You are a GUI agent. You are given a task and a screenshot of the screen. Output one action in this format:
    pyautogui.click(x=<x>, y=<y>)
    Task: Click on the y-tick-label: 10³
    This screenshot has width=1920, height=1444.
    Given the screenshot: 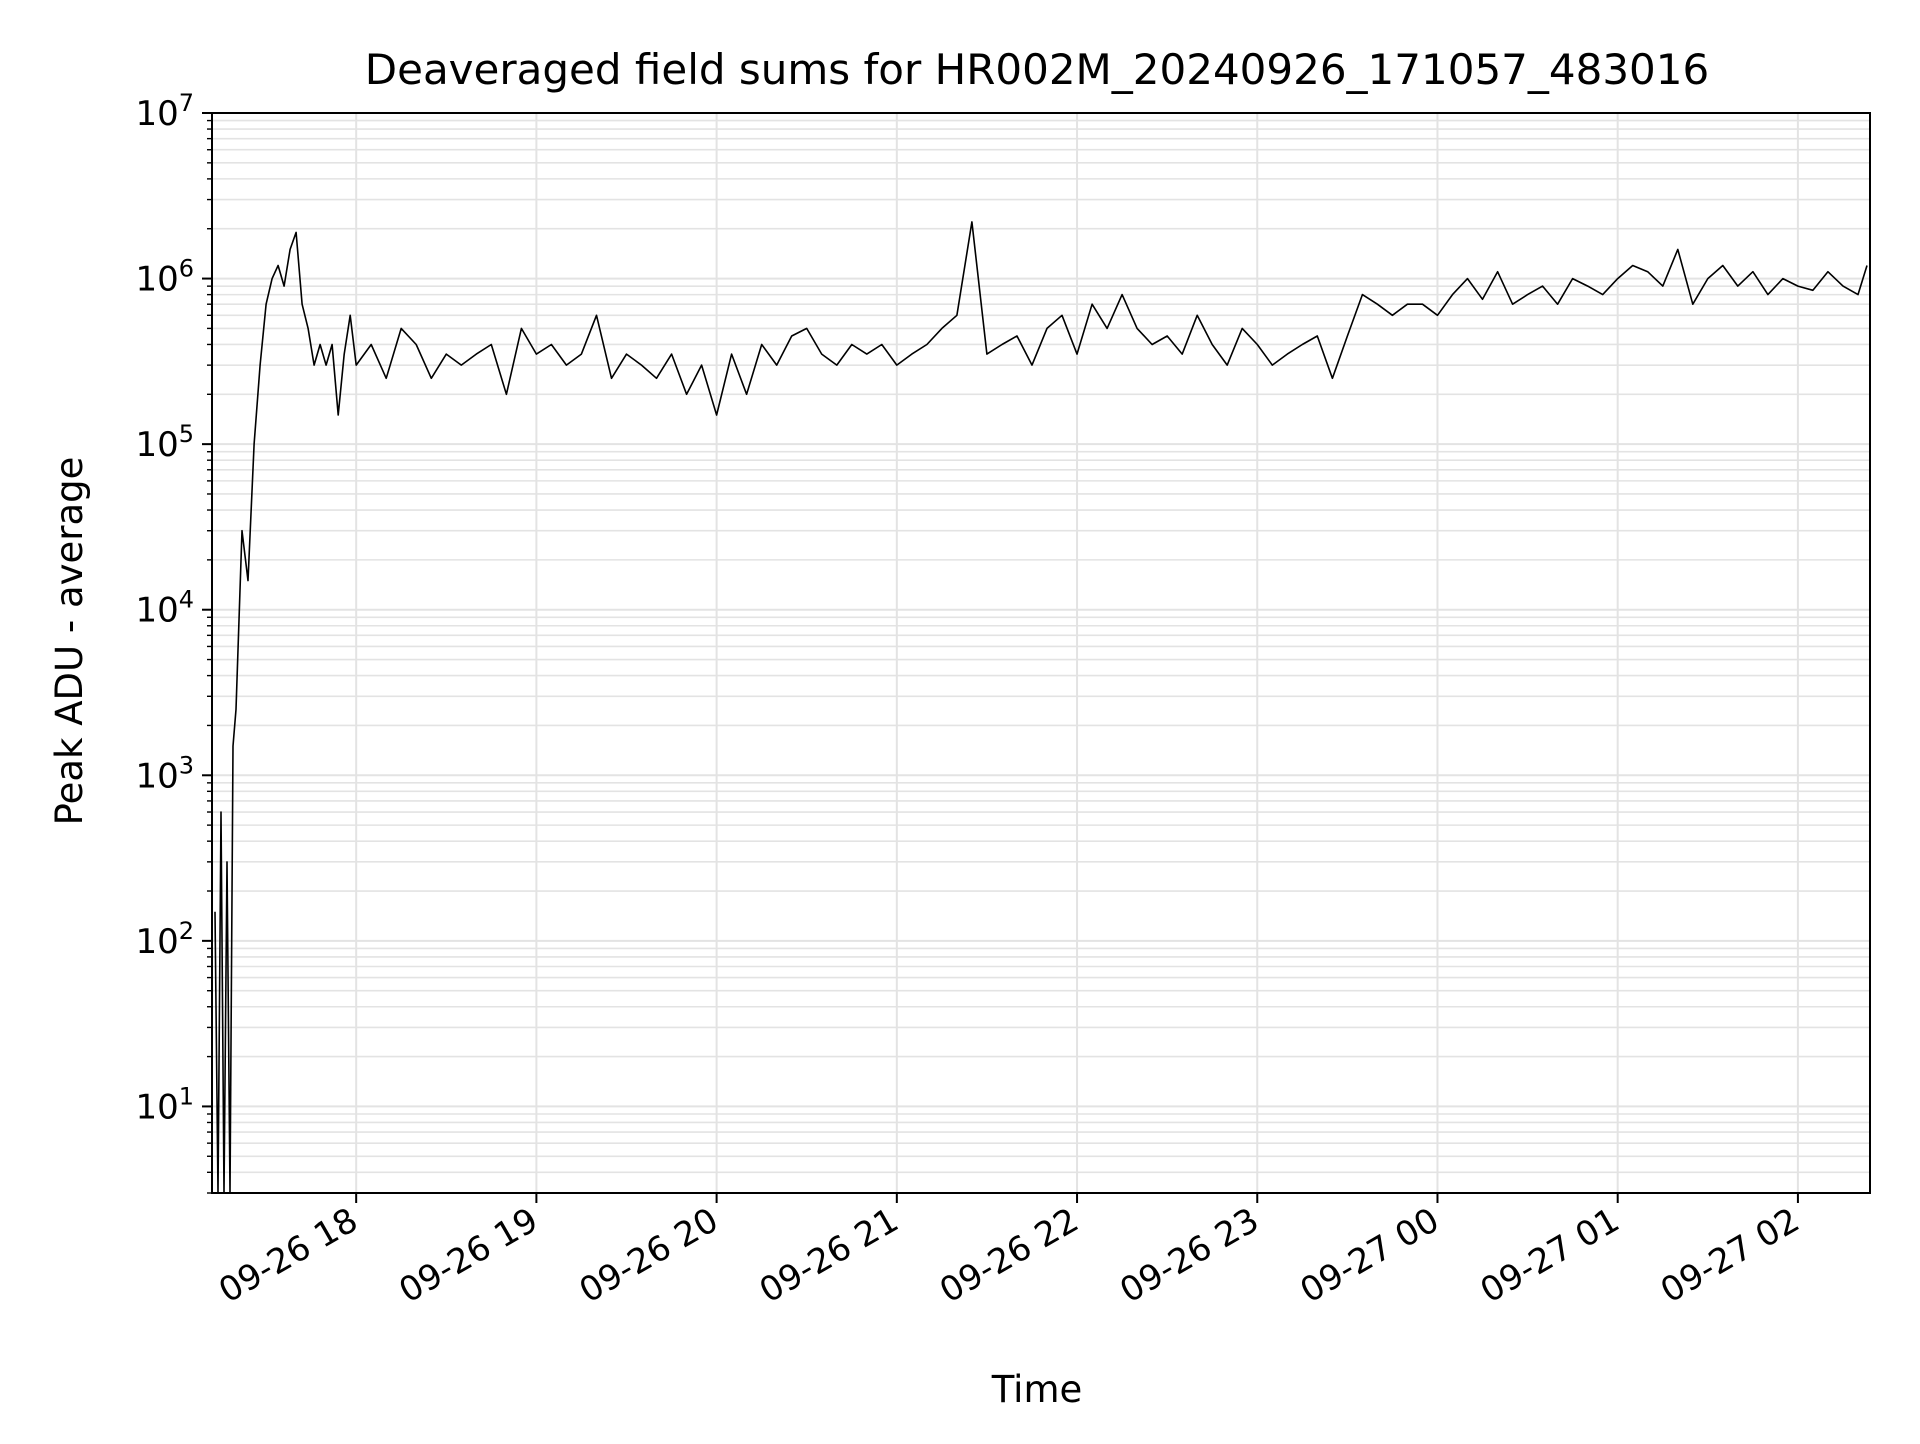 What is the action you would take?
    pyautogui.click(x=164, y=773)
    